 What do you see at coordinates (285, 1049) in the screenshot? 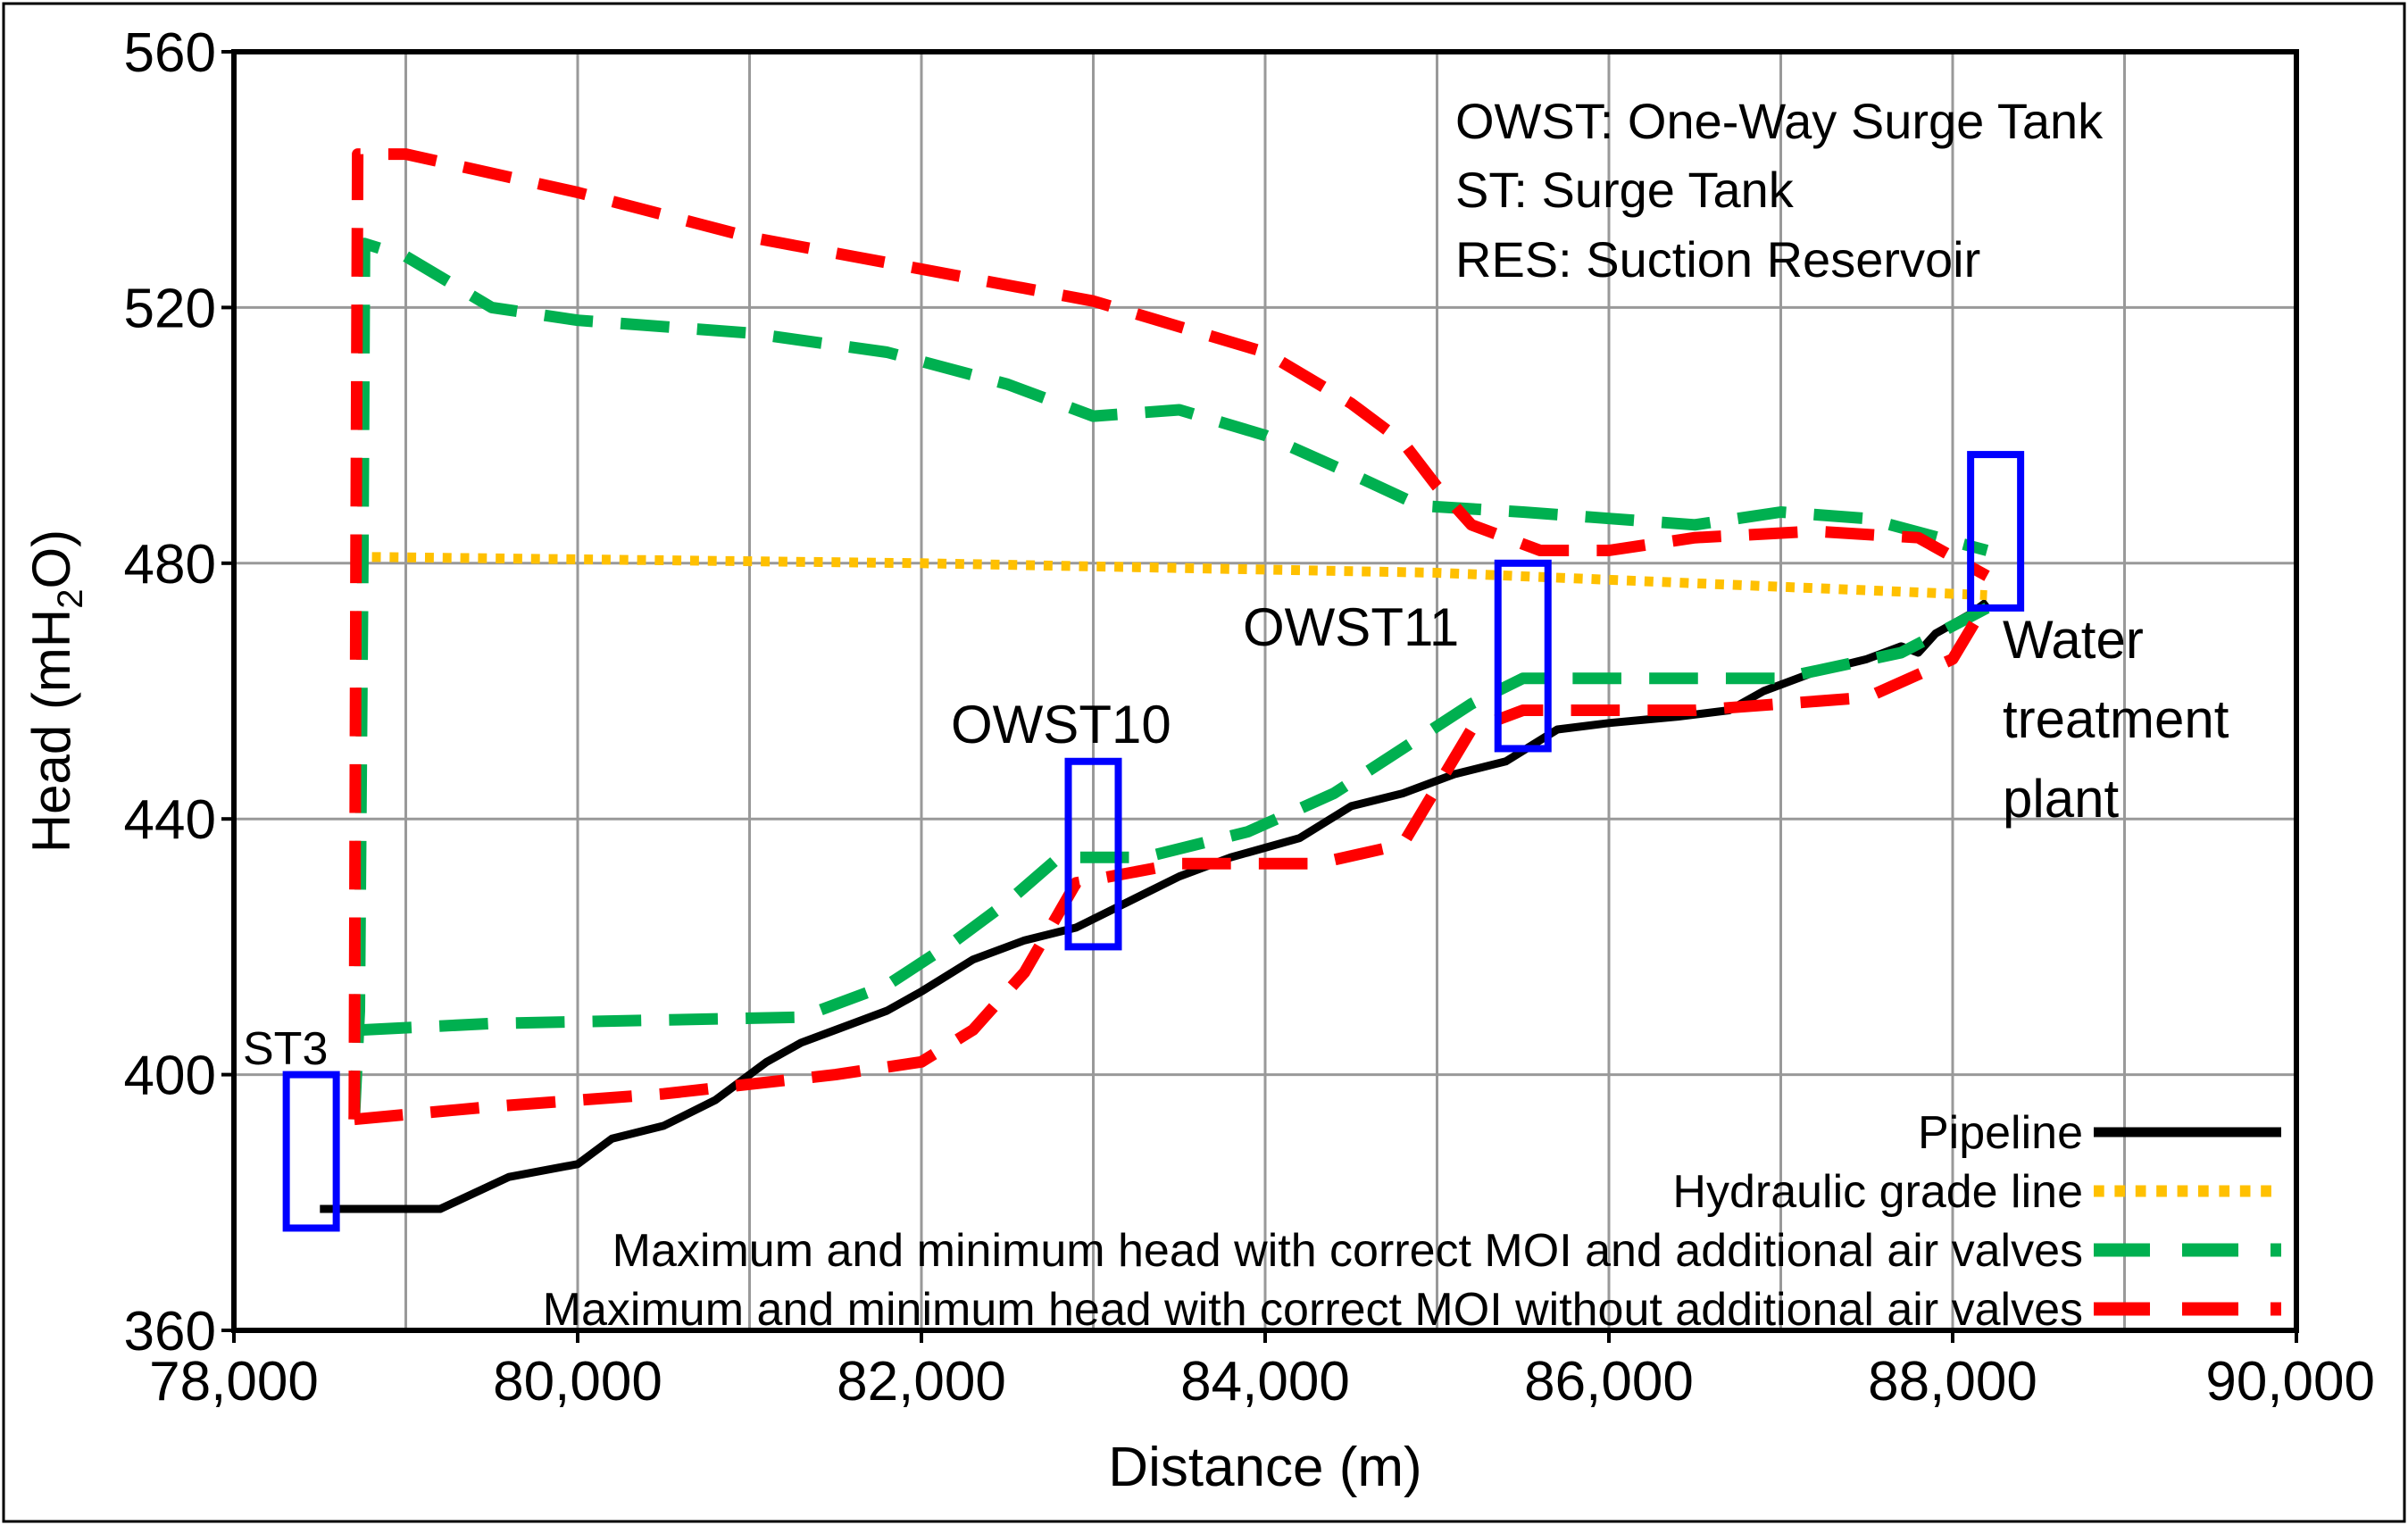
I see `st3-label: ST3` at bounding box center [285, 1049].